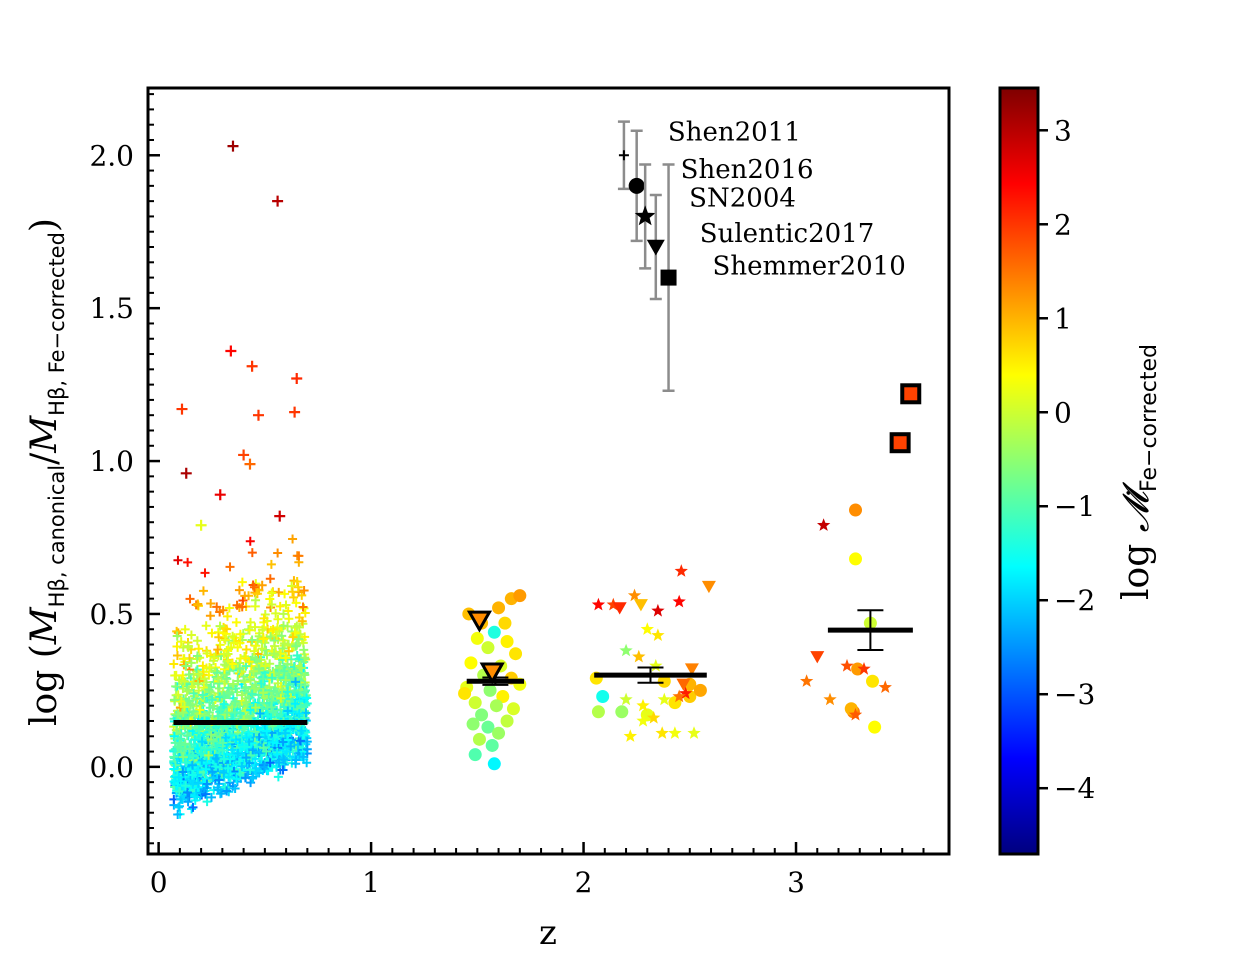 Image resolution: width=1256 pixels, height=956 pixels. What do you see at coordinates (1074, 694) in the screenshot?
I see `colorbar-tick-label: −3` at bounding box center [1074, 694].